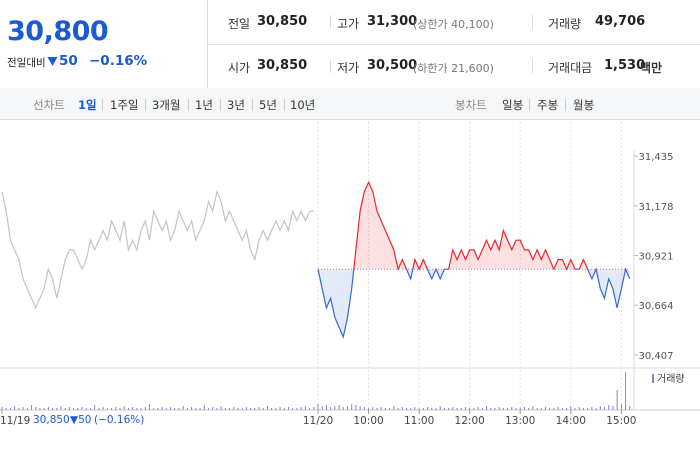 This screenshot has width=700, height=450. What do you see at coordinates (348, 68) in the screenshot?
I see `stat-label: 저가` at bounding box center [348, 68].